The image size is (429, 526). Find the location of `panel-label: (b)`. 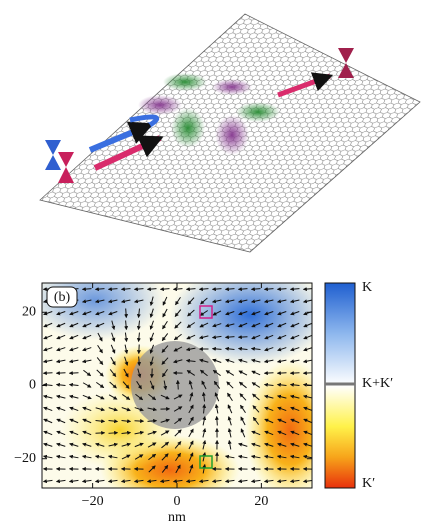

panel-label: (b) is located at coordinates (62, 297).